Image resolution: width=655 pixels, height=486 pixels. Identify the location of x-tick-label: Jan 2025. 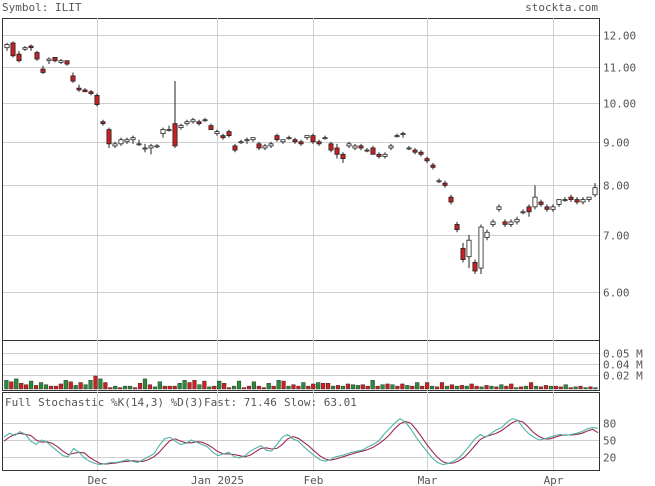
(217, 480).